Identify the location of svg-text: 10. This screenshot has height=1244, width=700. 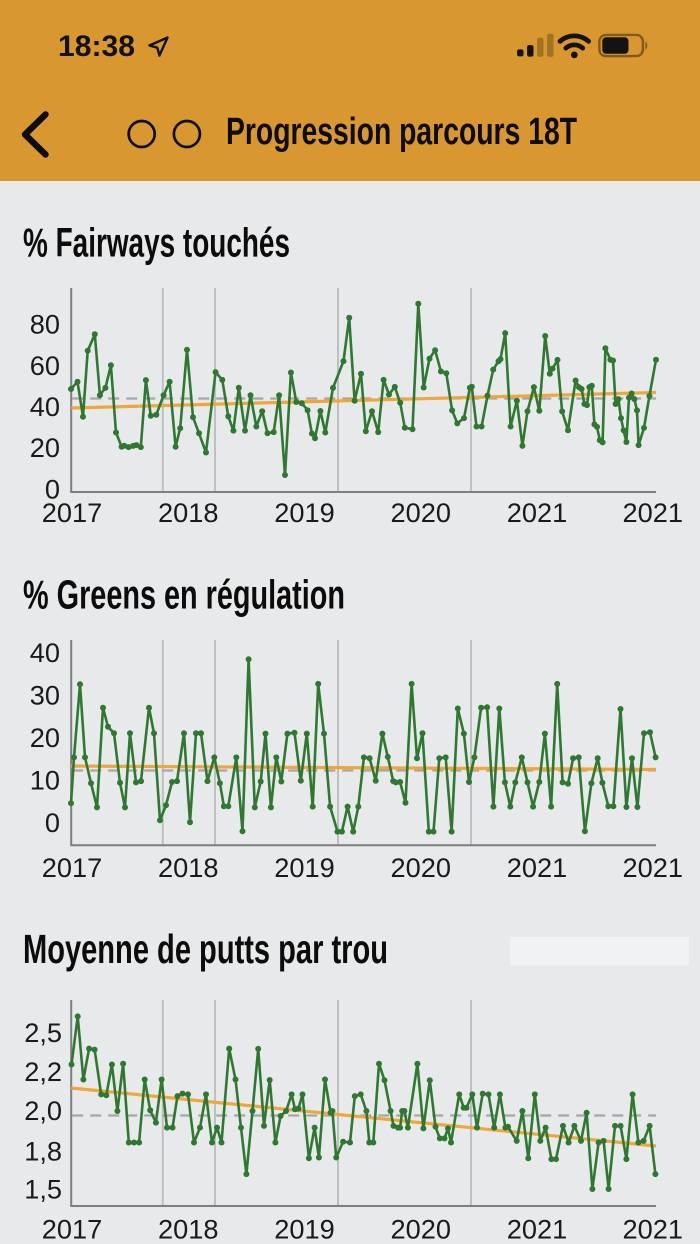
(45, 779).